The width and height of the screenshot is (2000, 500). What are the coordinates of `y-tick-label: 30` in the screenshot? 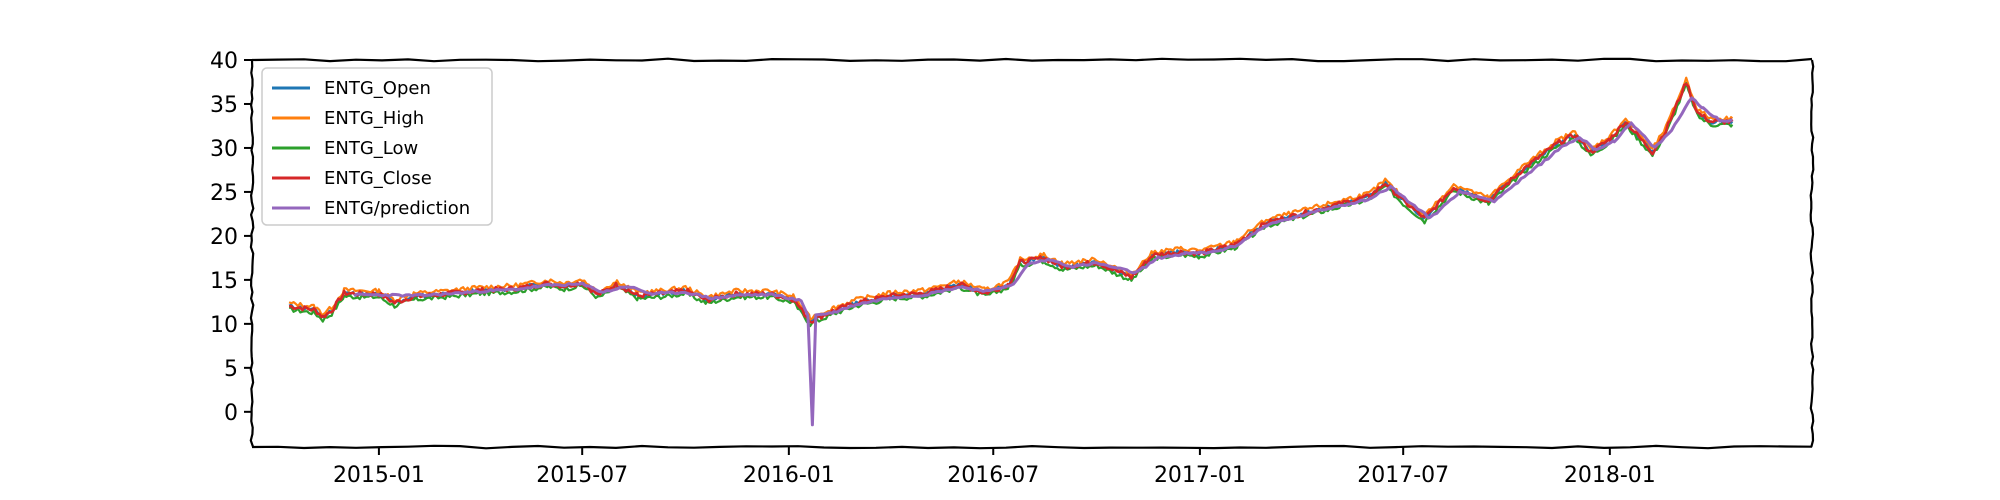 It's located at (224, 149).